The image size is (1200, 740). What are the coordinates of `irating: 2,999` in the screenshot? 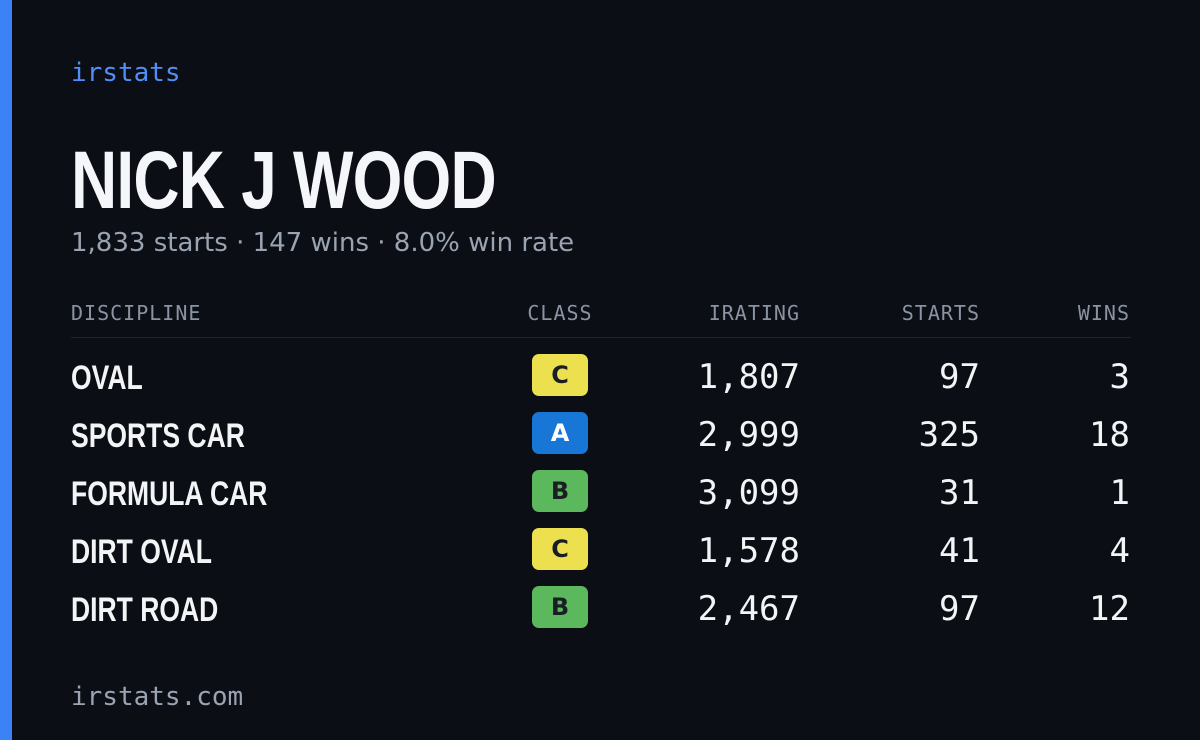 It's located at (748, 435).